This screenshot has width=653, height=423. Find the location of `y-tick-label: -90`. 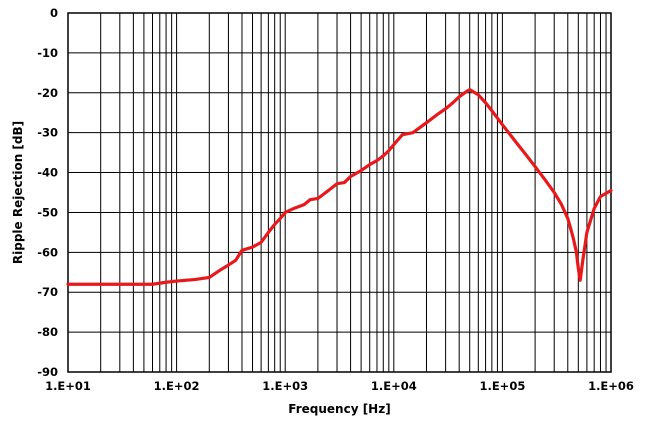

y-tick-label: -90 is located at coordinates (47, 372).